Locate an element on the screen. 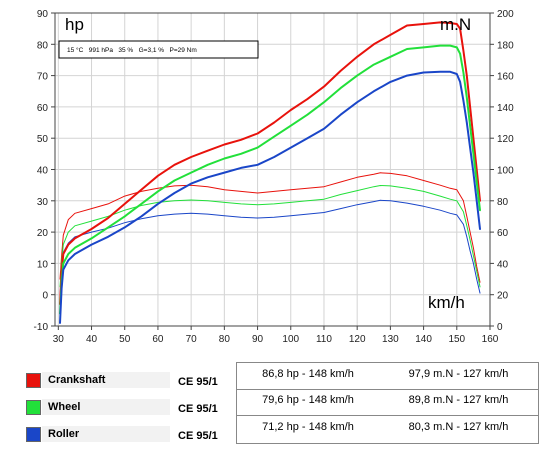 Image resolution: width=544 pixels, height=449 pixels. x-tick-label: 70 is located at coordinates (192, 339).